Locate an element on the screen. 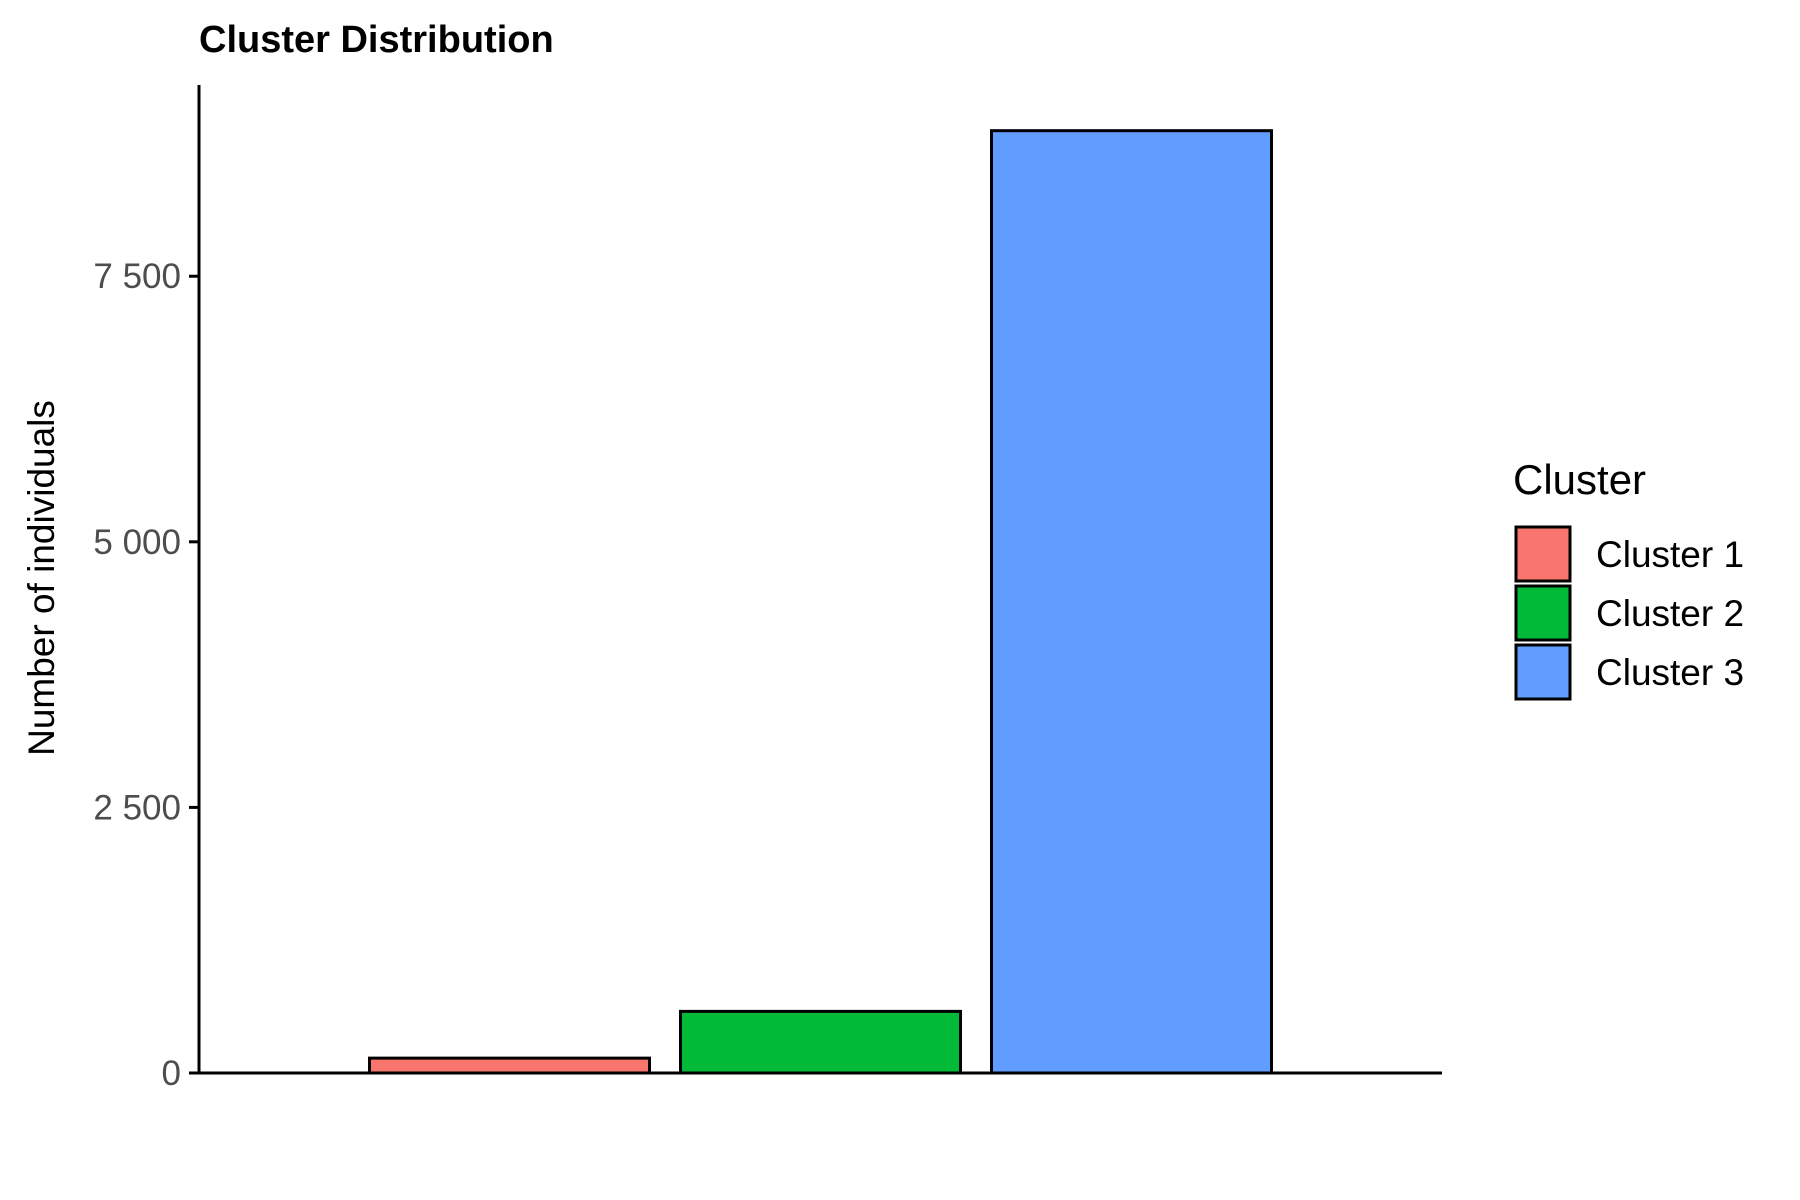  chart-title: Cluster Distribution is located at coordinates (376, 40).